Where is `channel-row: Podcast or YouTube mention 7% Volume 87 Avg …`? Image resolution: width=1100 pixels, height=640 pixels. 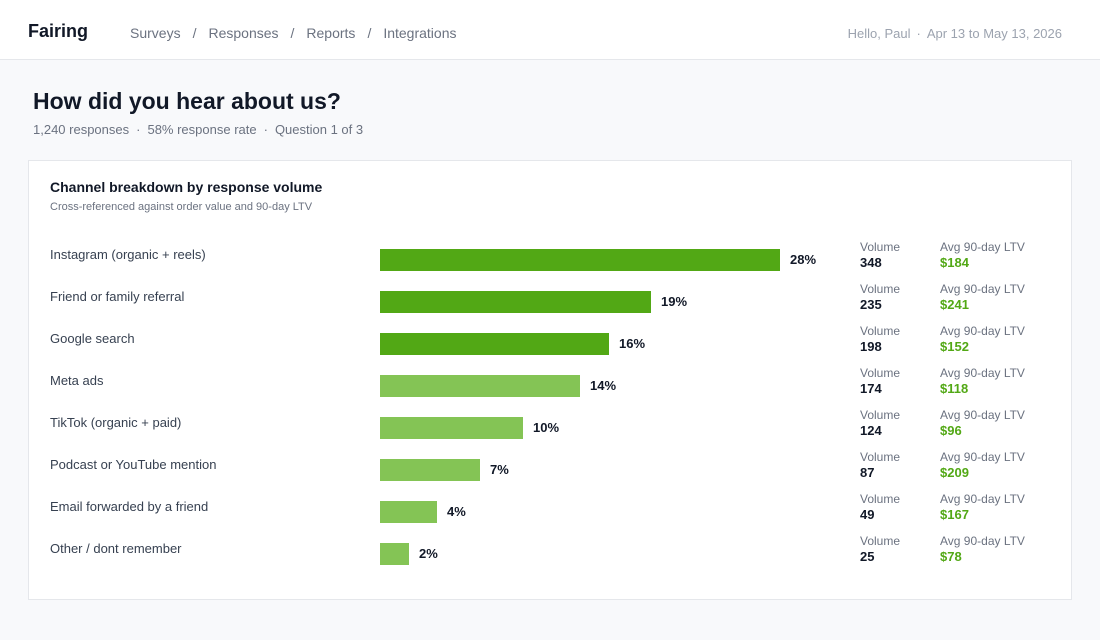
channel-row: Podcast or YouTube mention 7% Volume 87 Avg … is located at coordinates (551, 474).